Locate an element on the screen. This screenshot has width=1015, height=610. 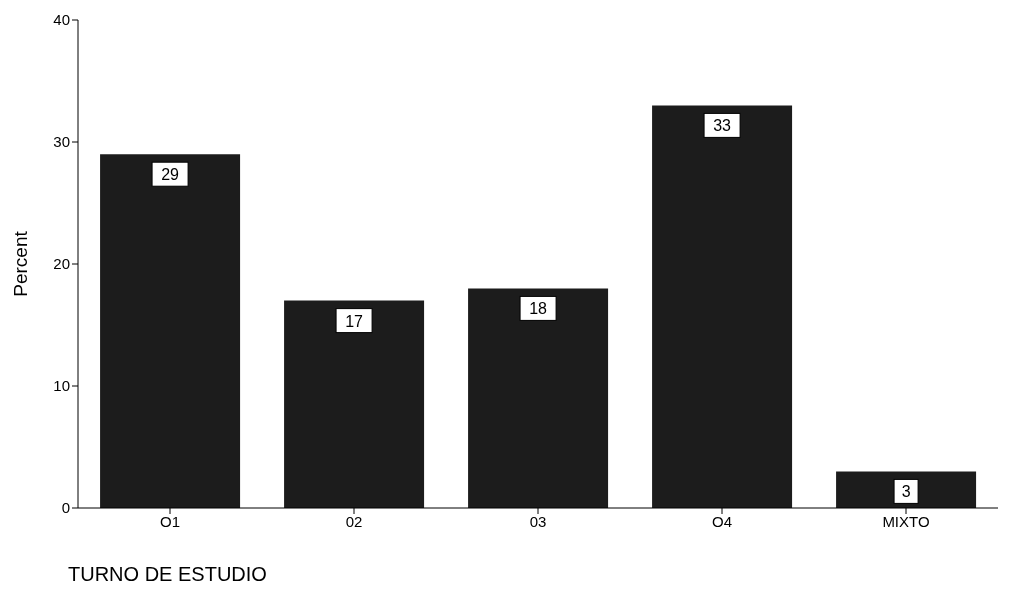
data-label: 29 is located at coordinates (170, 175).